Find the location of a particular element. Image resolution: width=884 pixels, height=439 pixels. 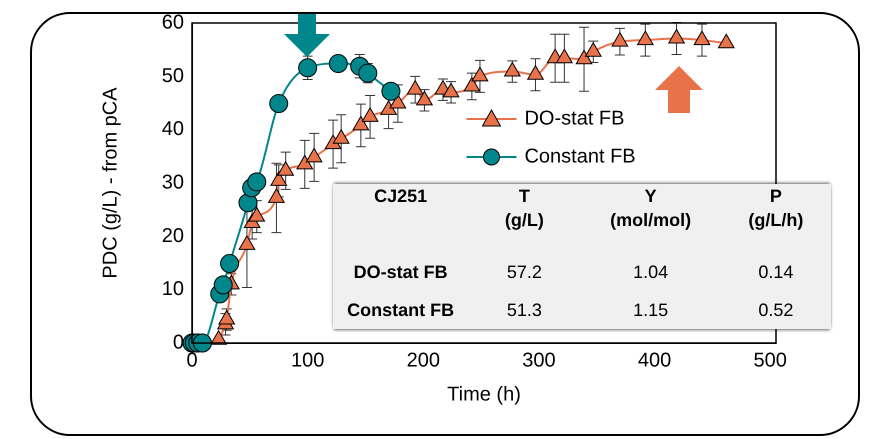

annotation: 57.2 is located at coordinates (524, 272).